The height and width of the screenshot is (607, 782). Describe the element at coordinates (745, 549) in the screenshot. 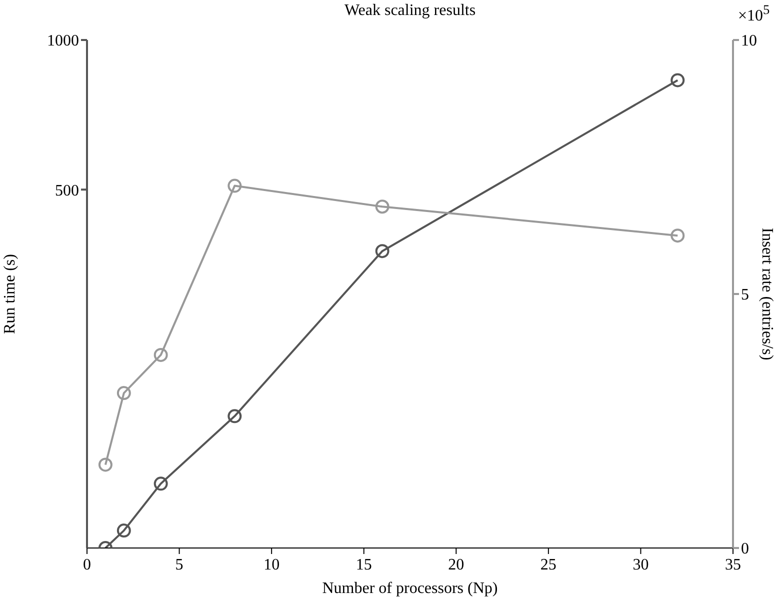

I see `y2-tick-label: 0` at that location.